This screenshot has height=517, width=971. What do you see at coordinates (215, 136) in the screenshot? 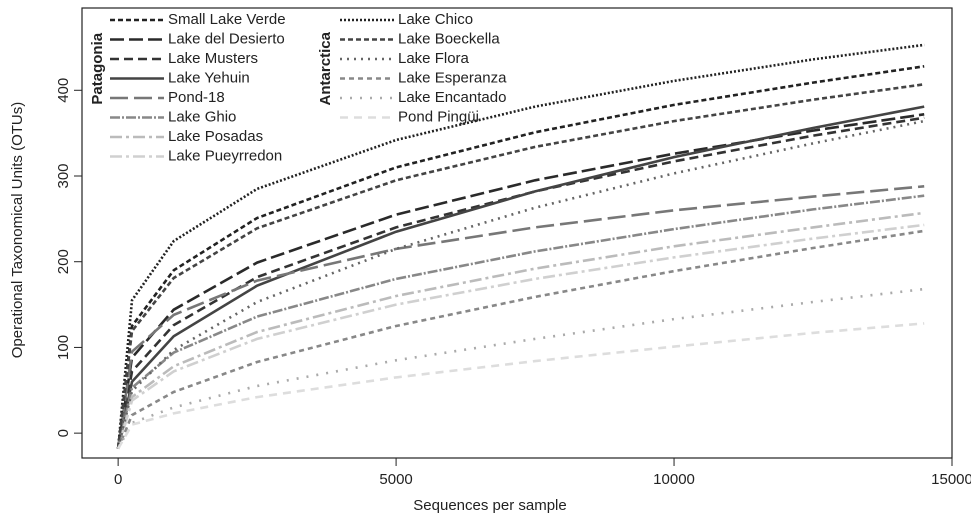
I see `legend-label: Lake Posadas` at bounding box center [215, 136].